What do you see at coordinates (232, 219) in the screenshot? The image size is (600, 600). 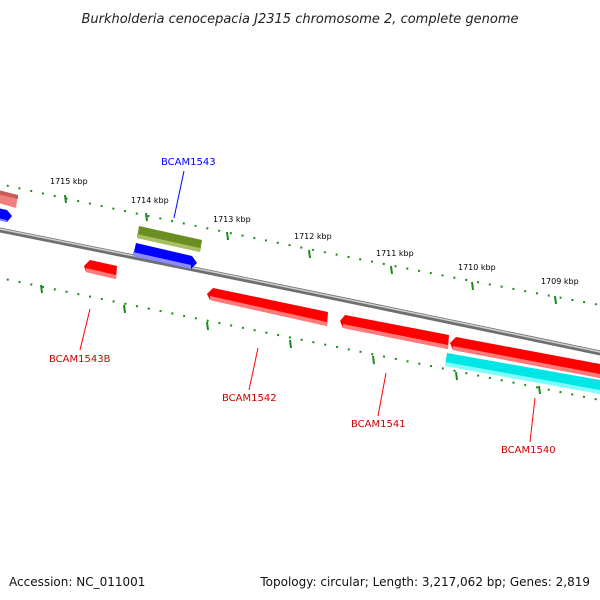 I see `kbp-label: 1713 kbp` at bounding box center [232, 219].